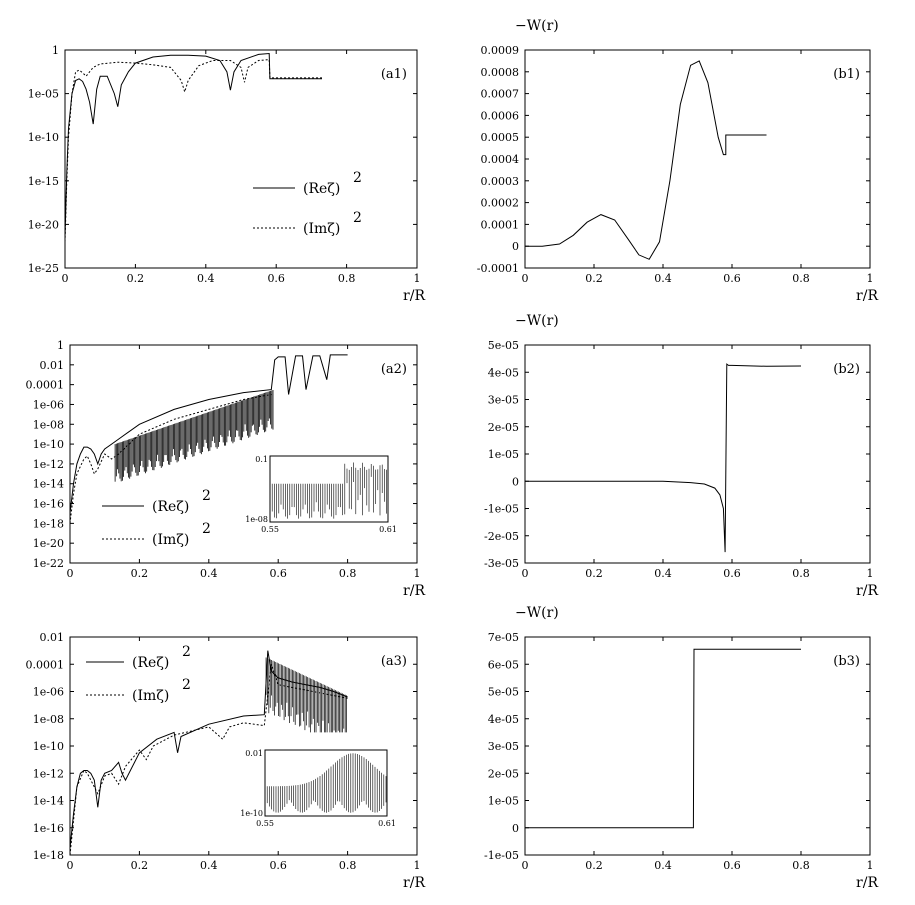 This screenshot has width=915, height=905. What do you see at coordinates (43, 268) in the screenshot?
I see `y-tick-label: 1e-25` at bounding box center [43, 268].